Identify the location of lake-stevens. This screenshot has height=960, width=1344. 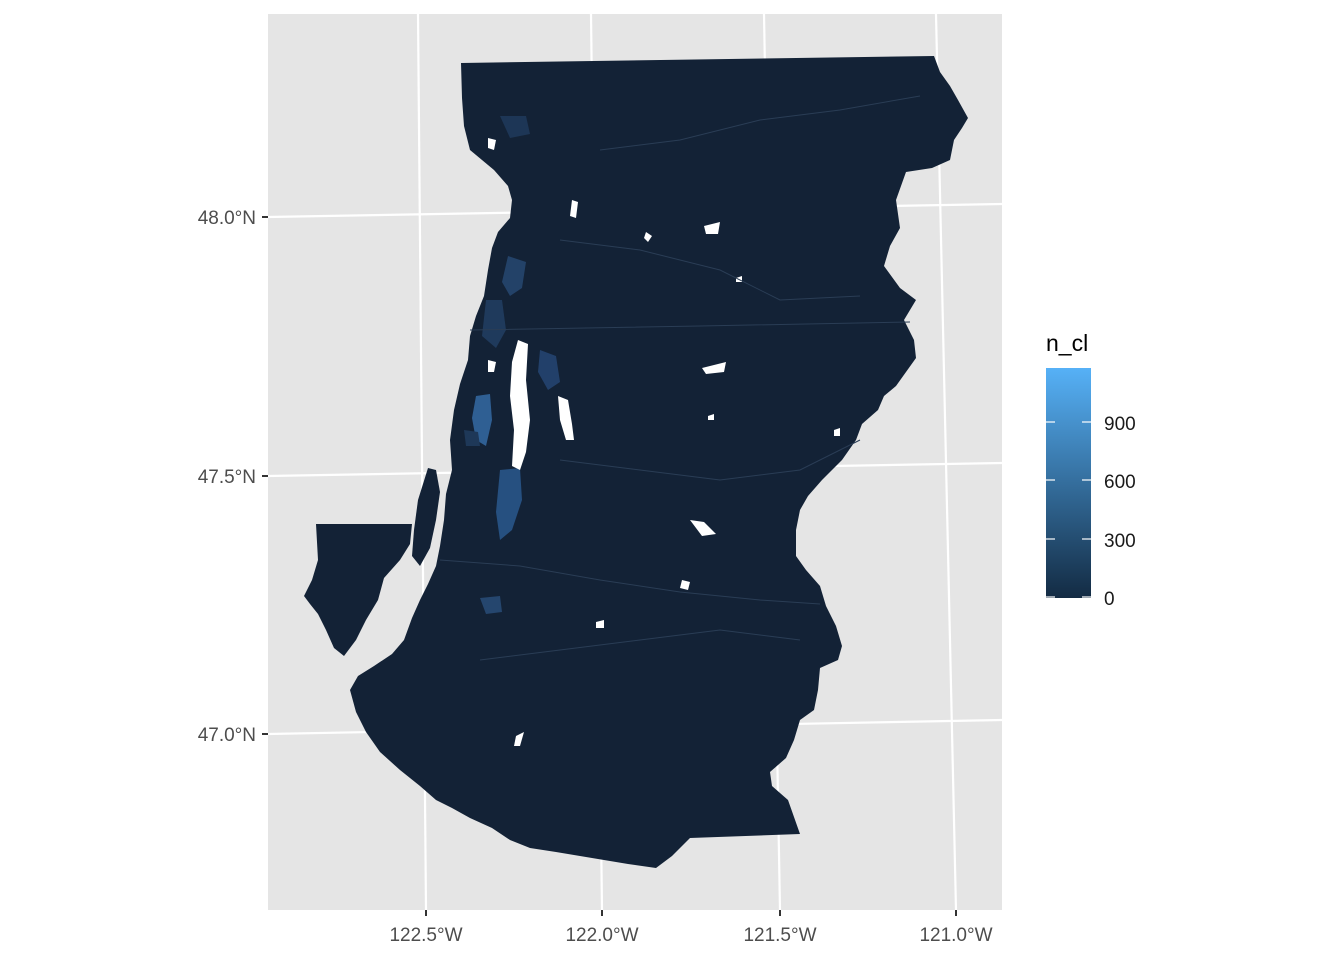
(574, 209).